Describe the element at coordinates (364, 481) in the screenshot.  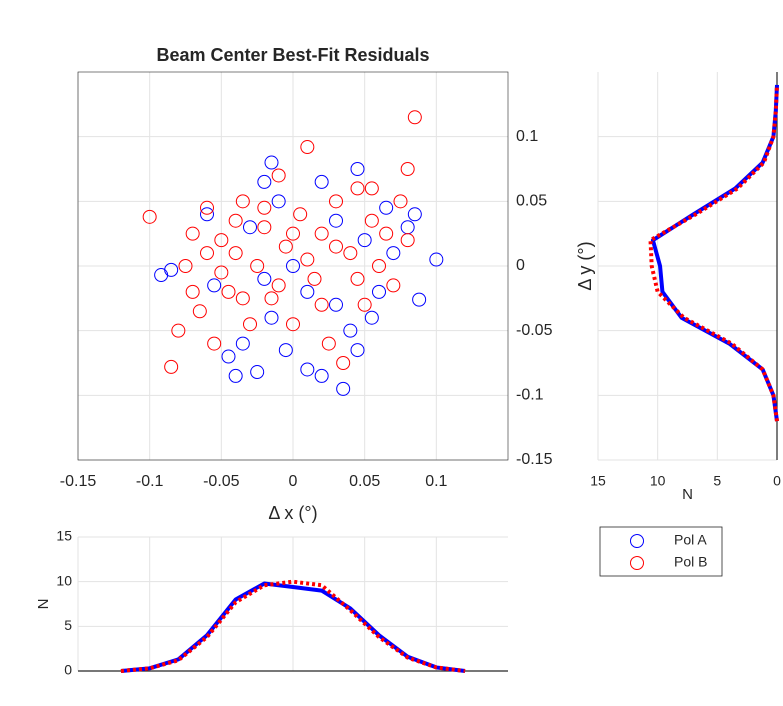
I see `x-tick-label: 0.05` at that location.